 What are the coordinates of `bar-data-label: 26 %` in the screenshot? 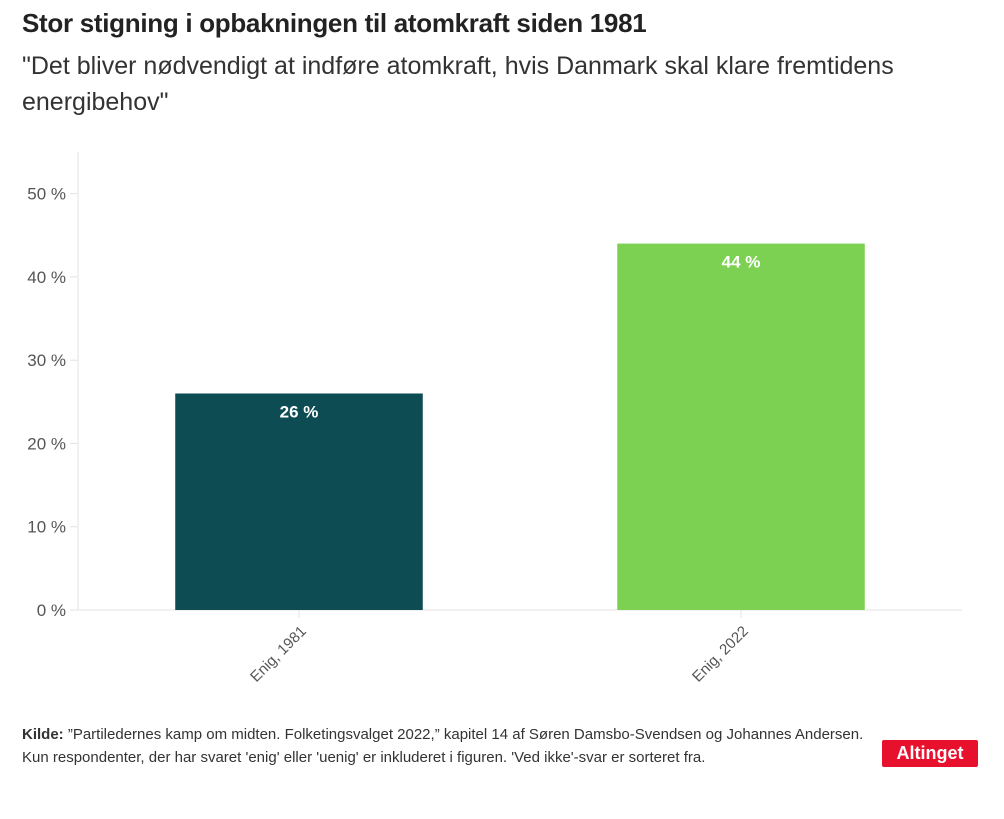 It's located at (299, 411).